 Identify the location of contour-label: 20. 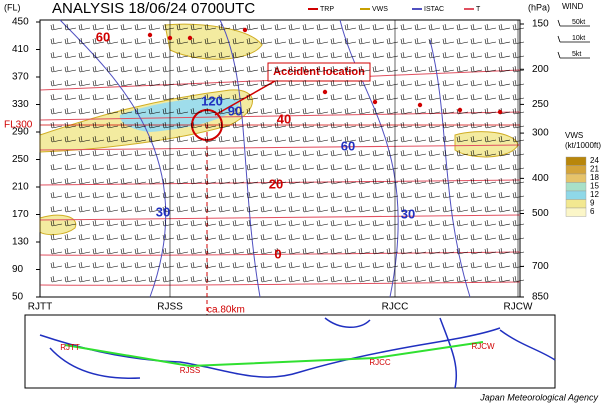
(276, 183).